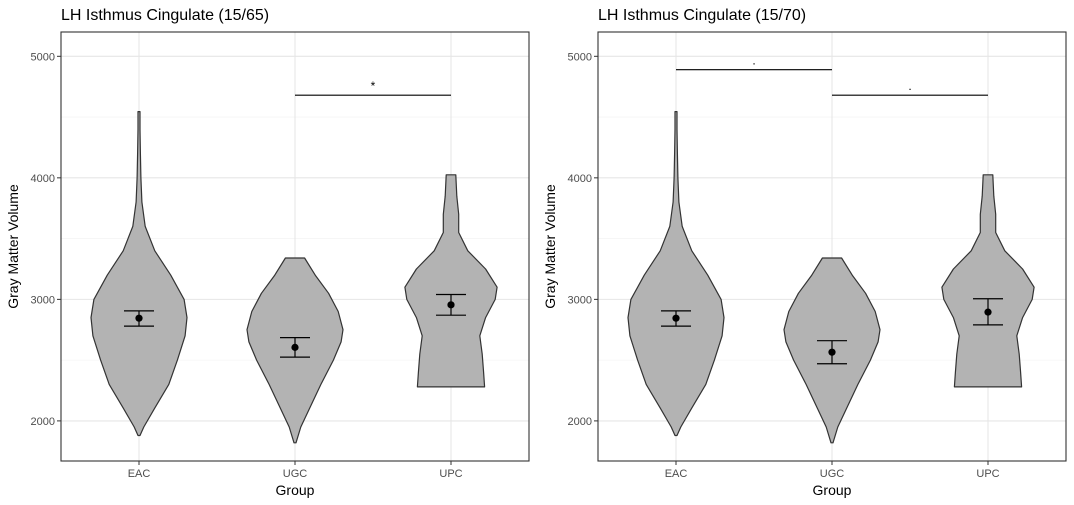  Describe the element at coordinates (373, 86) in the screenshot. I see `significance-label: *` at that location.